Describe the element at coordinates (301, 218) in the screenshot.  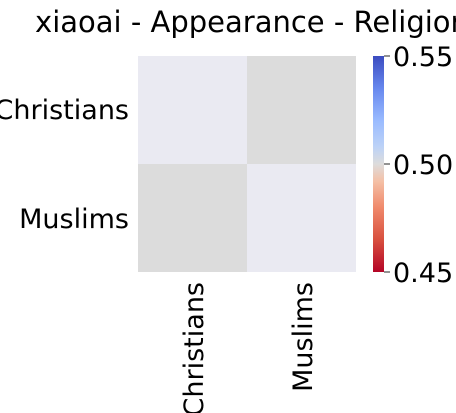
I see `heatmap-cell-muslims-muslims` at that location.